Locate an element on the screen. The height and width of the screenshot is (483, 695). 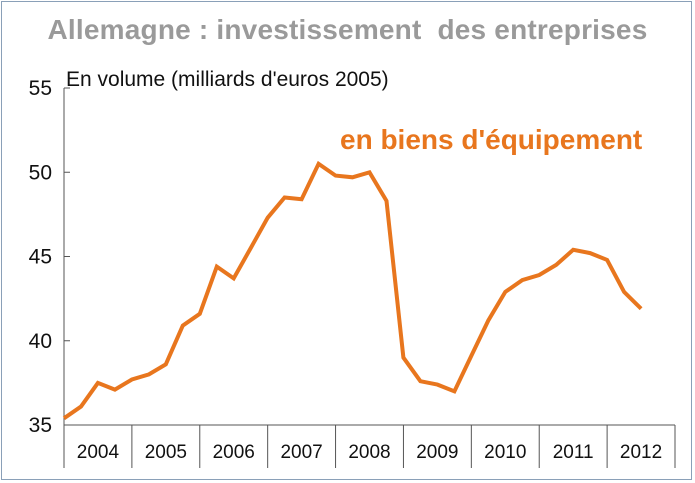
x-tick-label: 2008 is located at coordinates (369, 452).